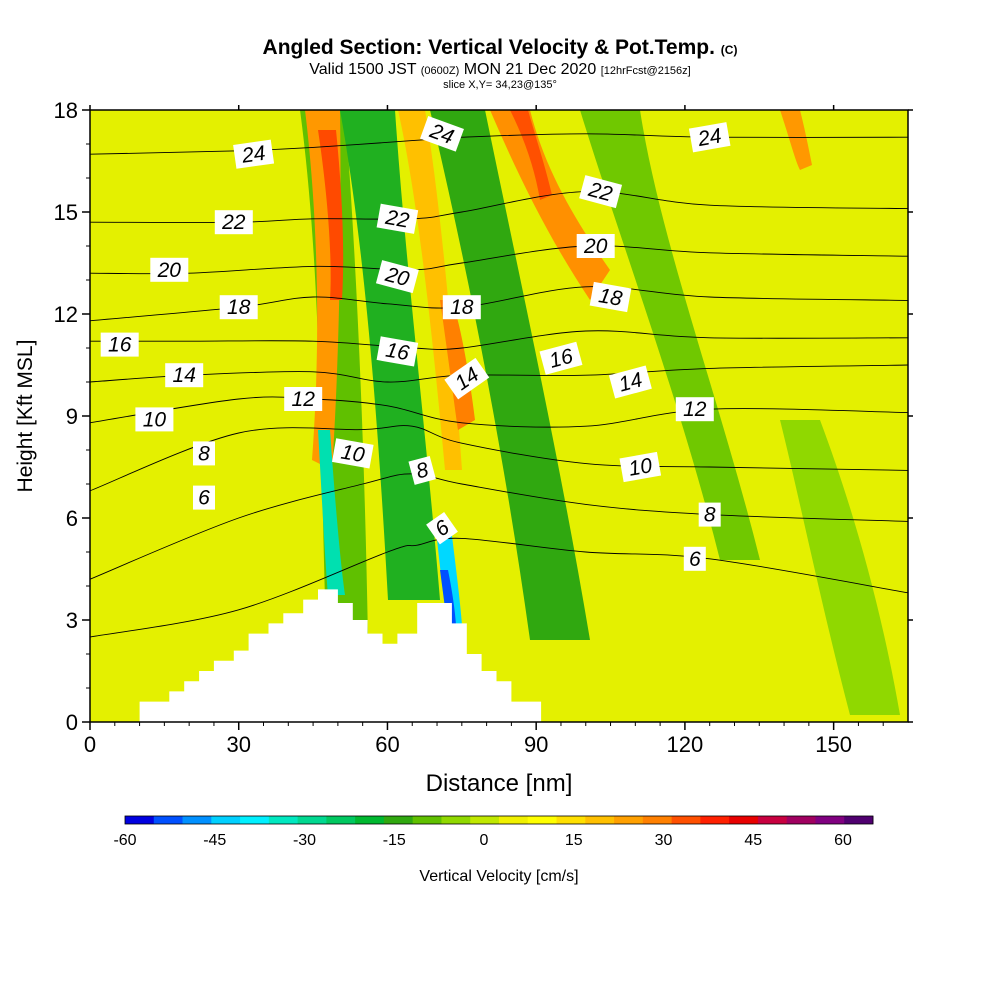  I want to click on y-tick-label: 15, so click(66, 212).